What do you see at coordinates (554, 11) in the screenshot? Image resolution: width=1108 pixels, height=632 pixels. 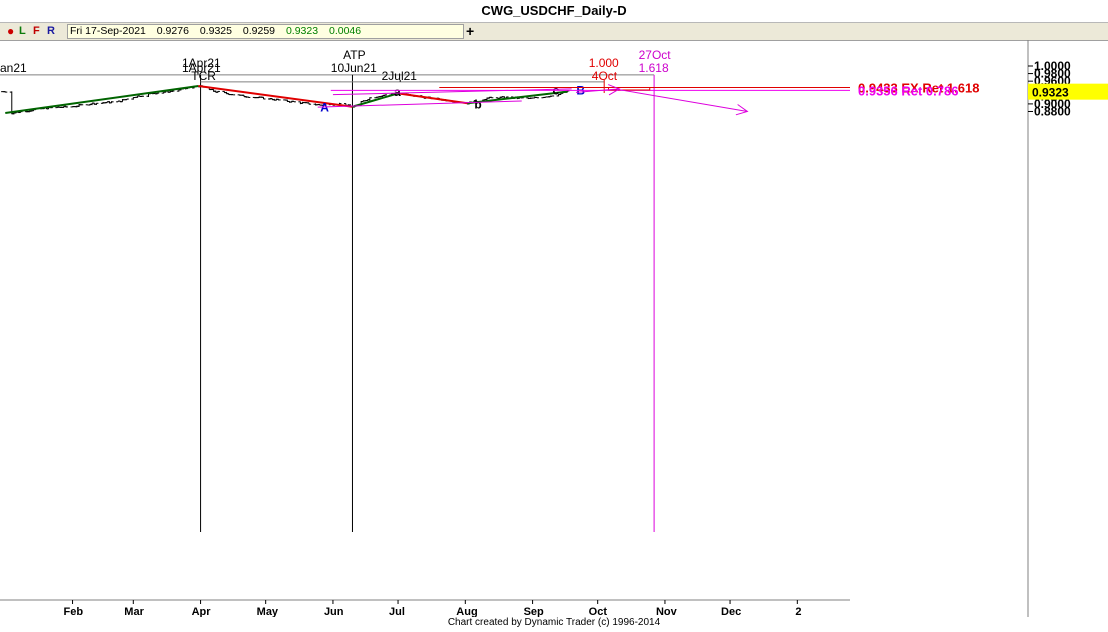 I see `window-title: CWG_USDCHF_Daily-D` at bounding box center [554, 11].